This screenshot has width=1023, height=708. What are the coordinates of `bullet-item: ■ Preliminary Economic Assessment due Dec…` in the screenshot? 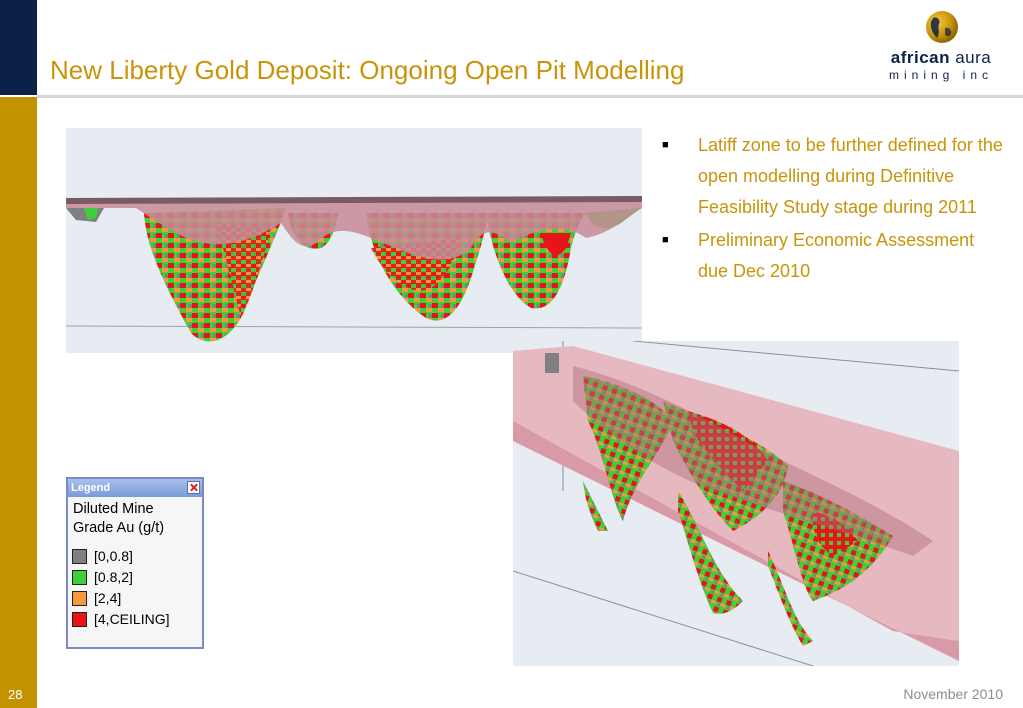 It's located at (832, 256).